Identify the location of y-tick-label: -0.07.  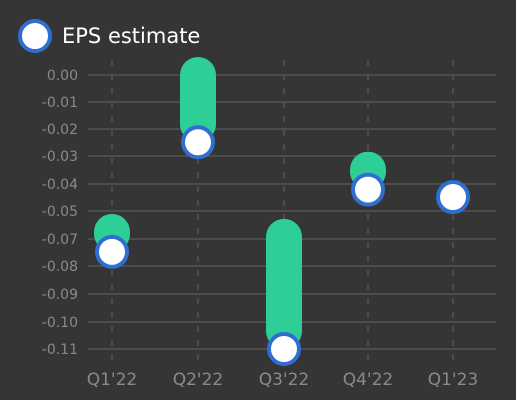
(60, 240).